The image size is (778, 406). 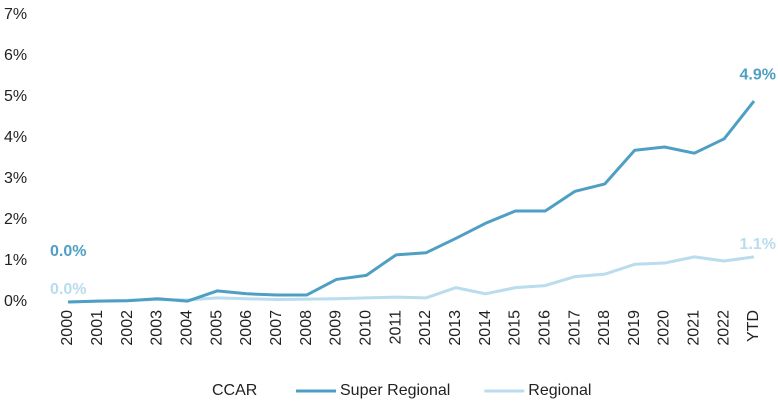 What do you see at coordinates (216, 328) in the screenshot?
I see `x-tick-label: 2005` at bounding box center [216, 328].